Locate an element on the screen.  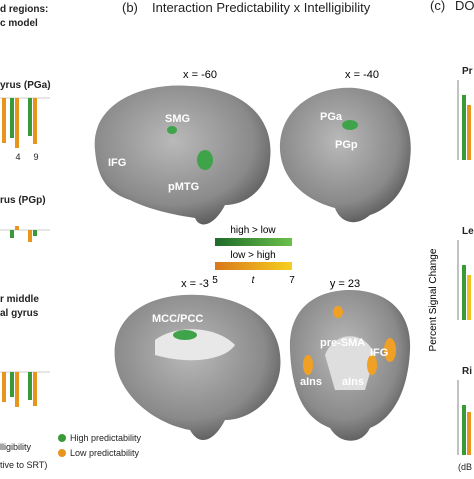
colorbar-tick: 7 is located at coordinates (292, 280).